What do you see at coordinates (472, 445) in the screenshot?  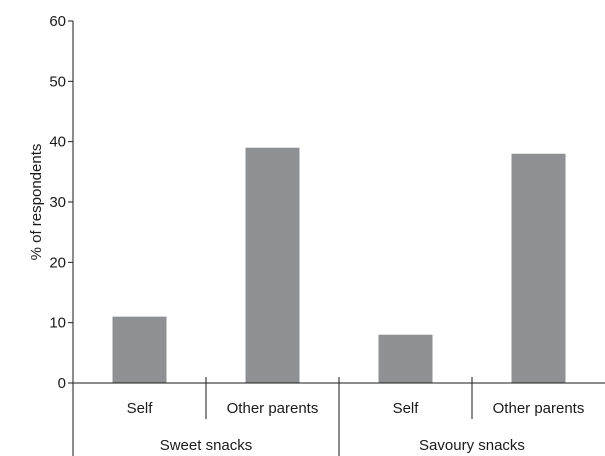 I see `group-label: Savoury snacks` at bounding box center [472, 445].